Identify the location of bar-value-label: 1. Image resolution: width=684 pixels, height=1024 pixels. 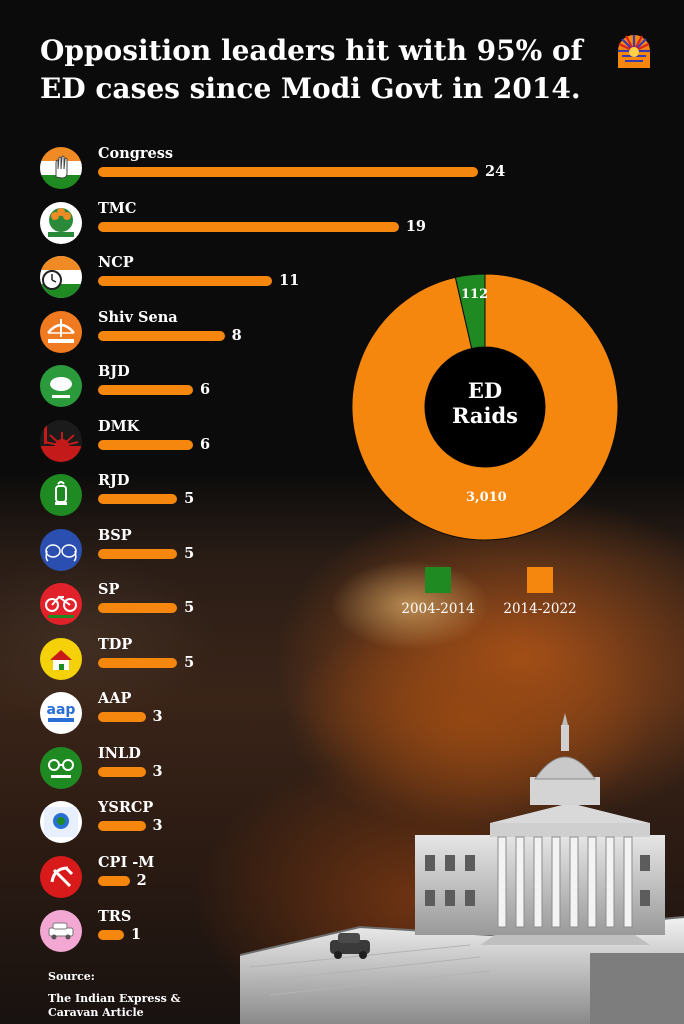
(136, 934).